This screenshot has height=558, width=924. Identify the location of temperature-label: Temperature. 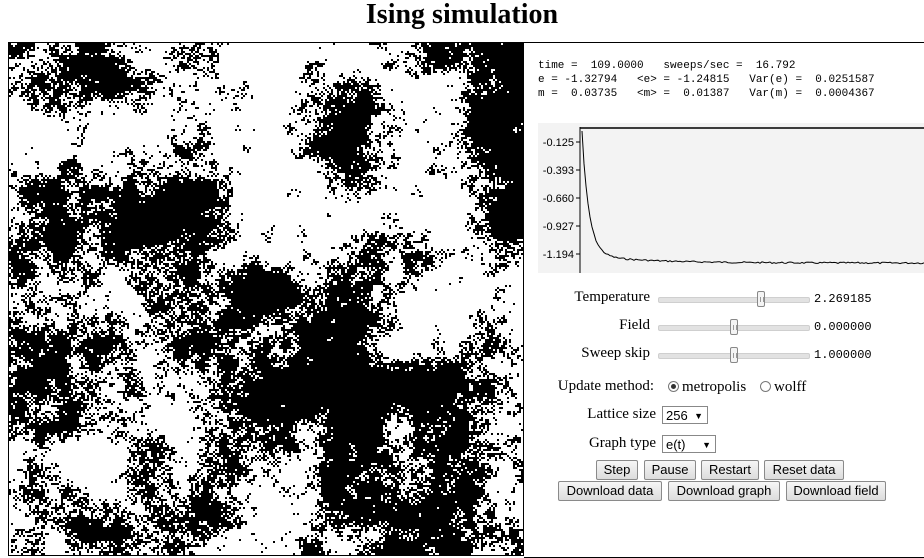
(612, 297).